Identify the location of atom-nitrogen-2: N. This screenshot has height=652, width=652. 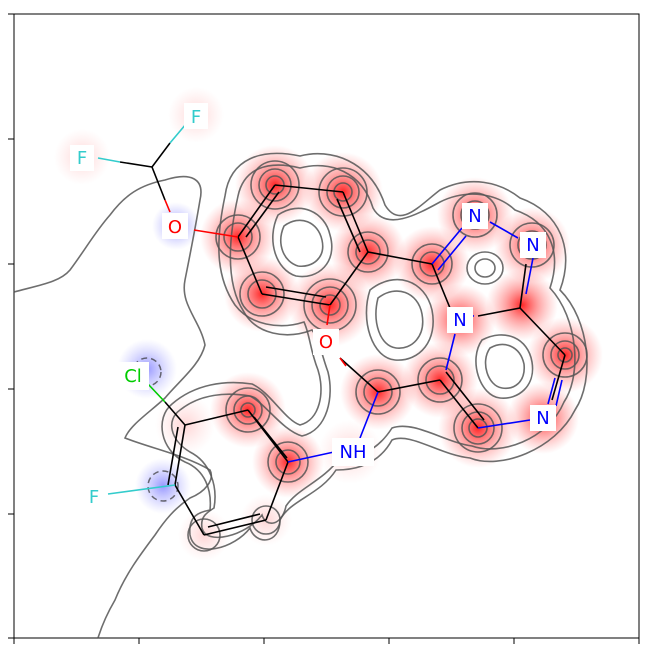
(532, 245).